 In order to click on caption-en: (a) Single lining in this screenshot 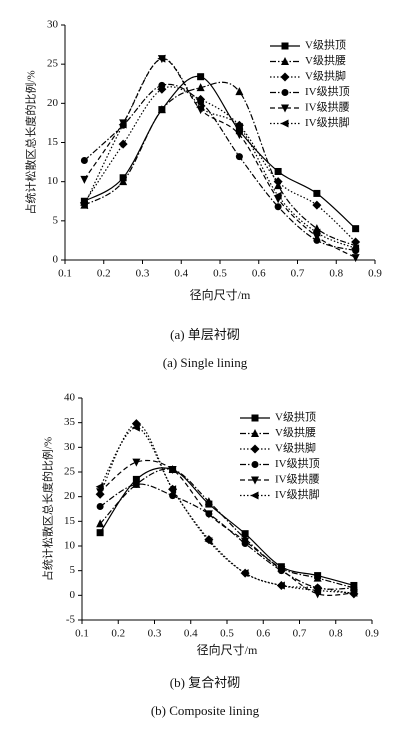, I will do `click(205, 362)`.